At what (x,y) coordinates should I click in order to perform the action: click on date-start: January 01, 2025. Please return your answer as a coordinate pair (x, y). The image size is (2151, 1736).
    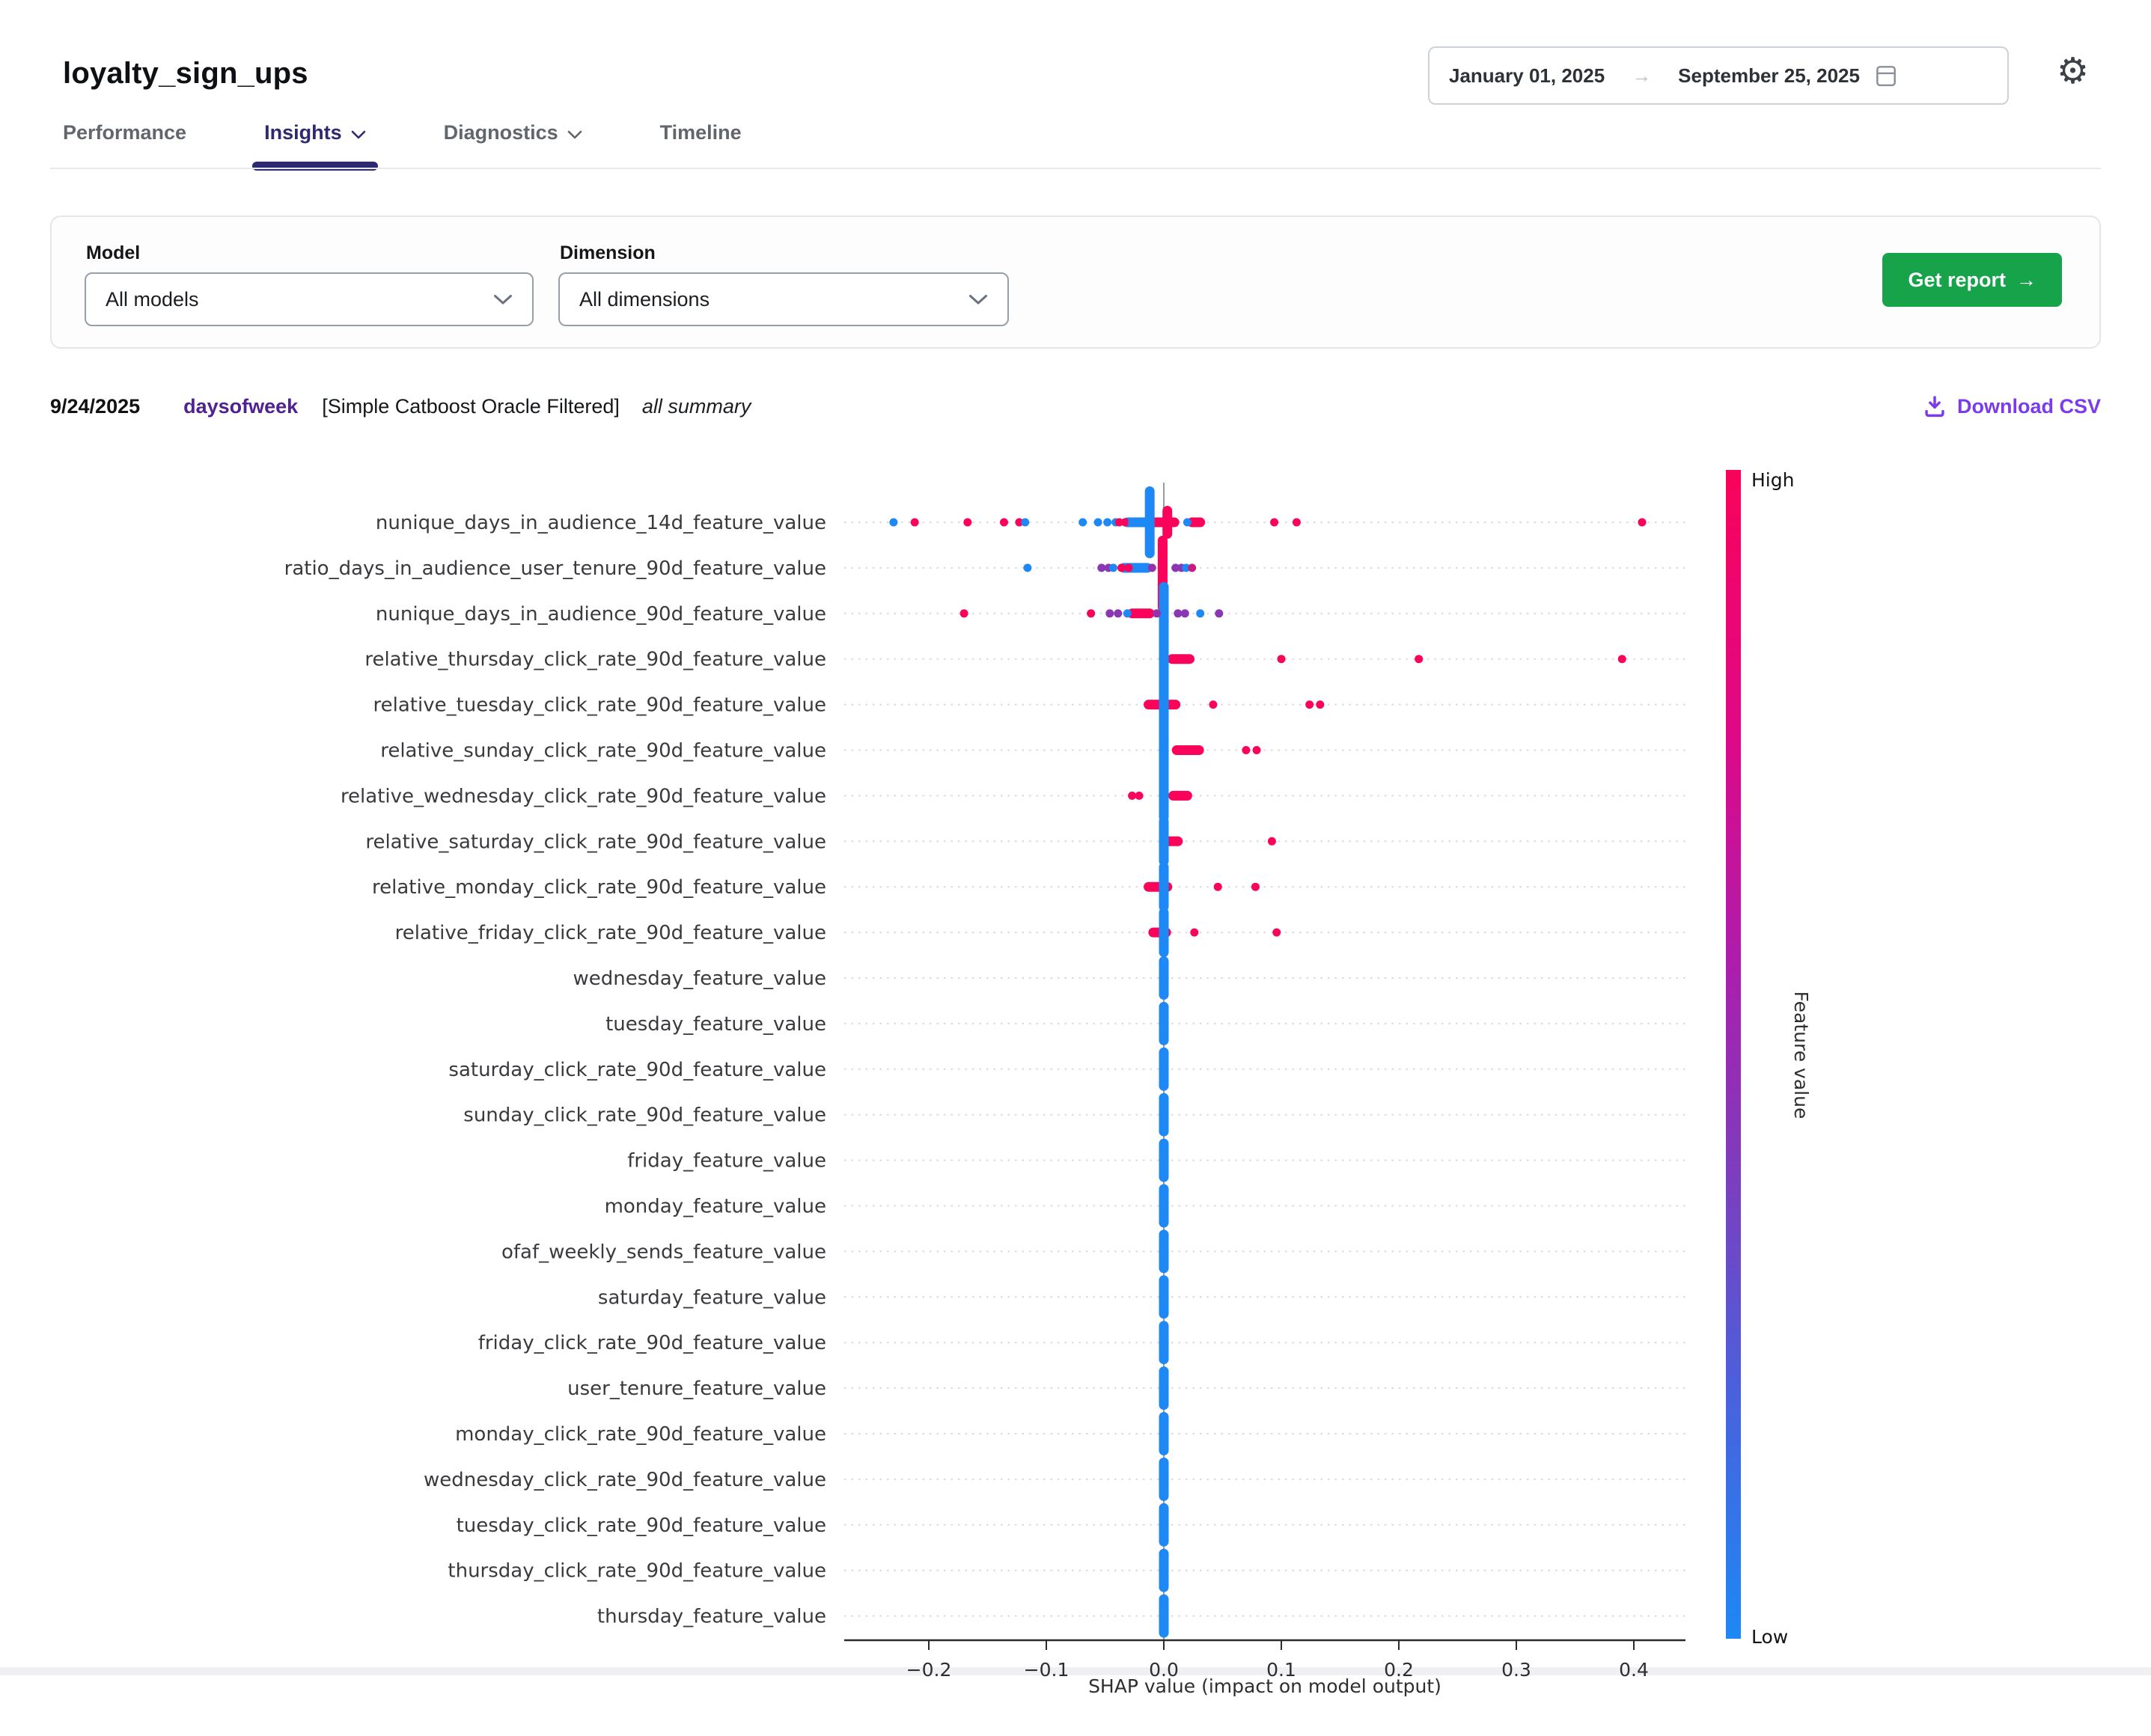
    Looking at the image, I should click on (1527, 76).